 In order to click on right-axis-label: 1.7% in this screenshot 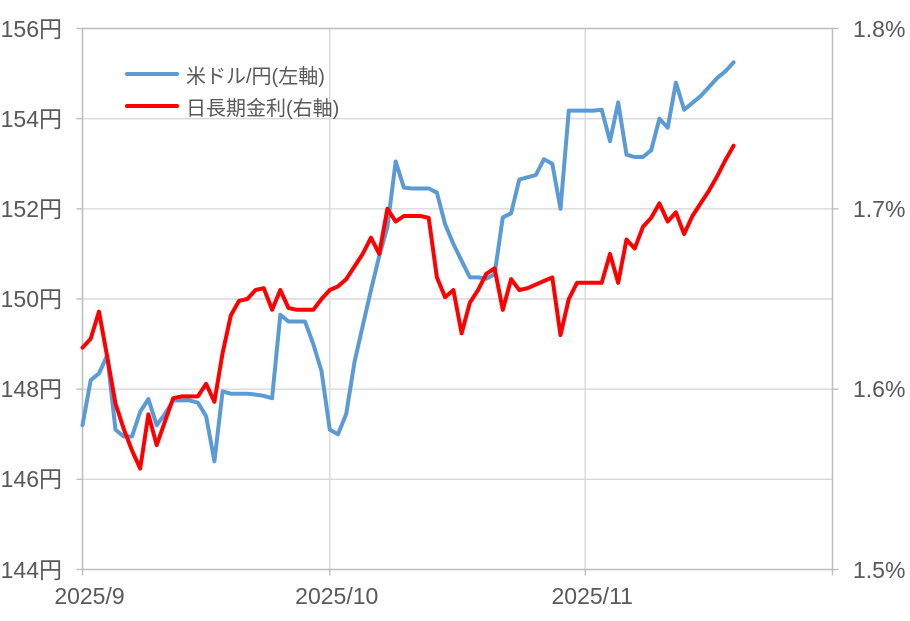, I will do `click(879, 208)`.